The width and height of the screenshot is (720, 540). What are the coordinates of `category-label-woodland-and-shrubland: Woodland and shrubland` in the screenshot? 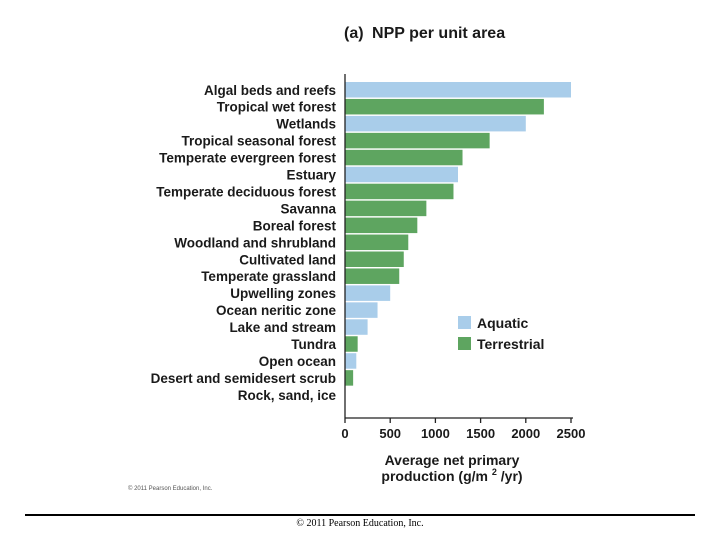 It's located at (255, 242).